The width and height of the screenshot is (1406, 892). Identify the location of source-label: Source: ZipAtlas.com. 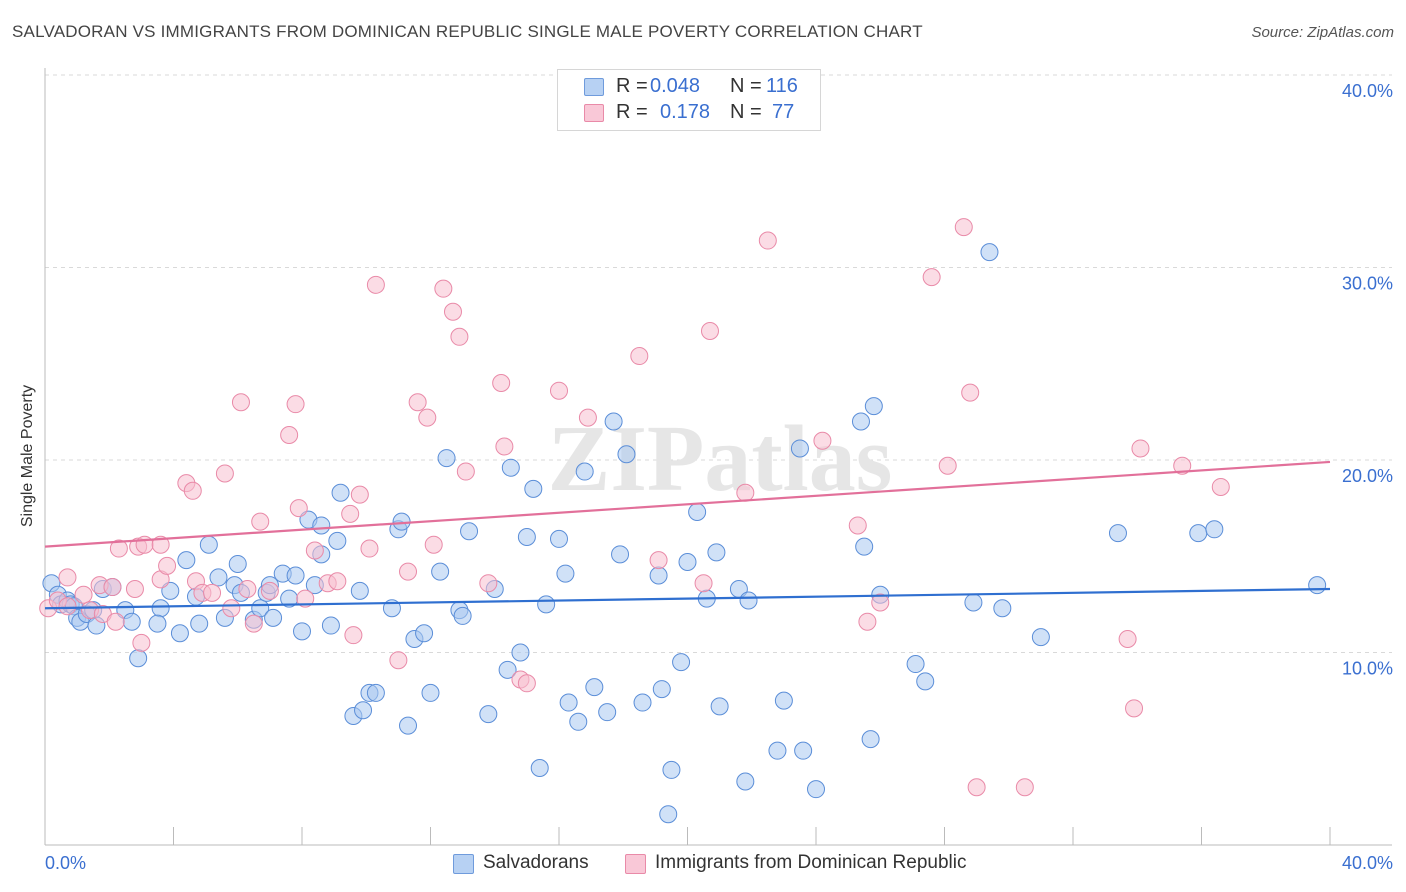
(1322, 32).